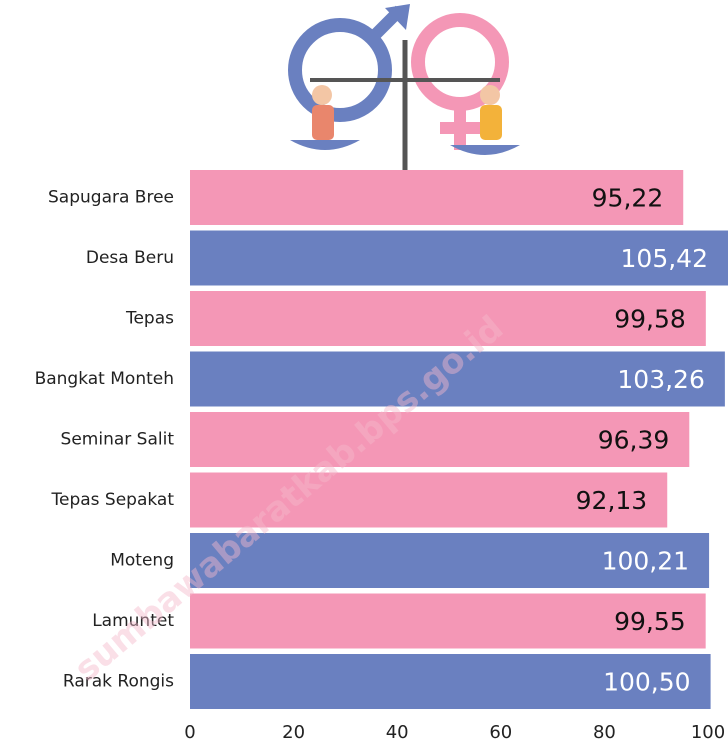  Describe the element at coordinates (650, 319) in the screenshot. I see `value-label: 99,58` at that location.